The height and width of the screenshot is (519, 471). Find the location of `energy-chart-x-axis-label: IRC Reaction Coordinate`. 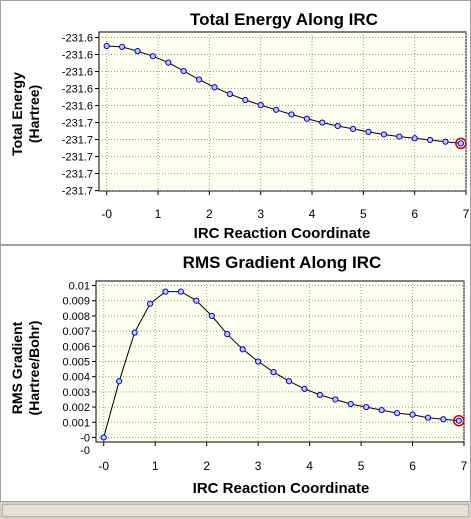

energy-chart-x-axis-label: IRC Reaction Coordinate is located at coordinates (282, 233).